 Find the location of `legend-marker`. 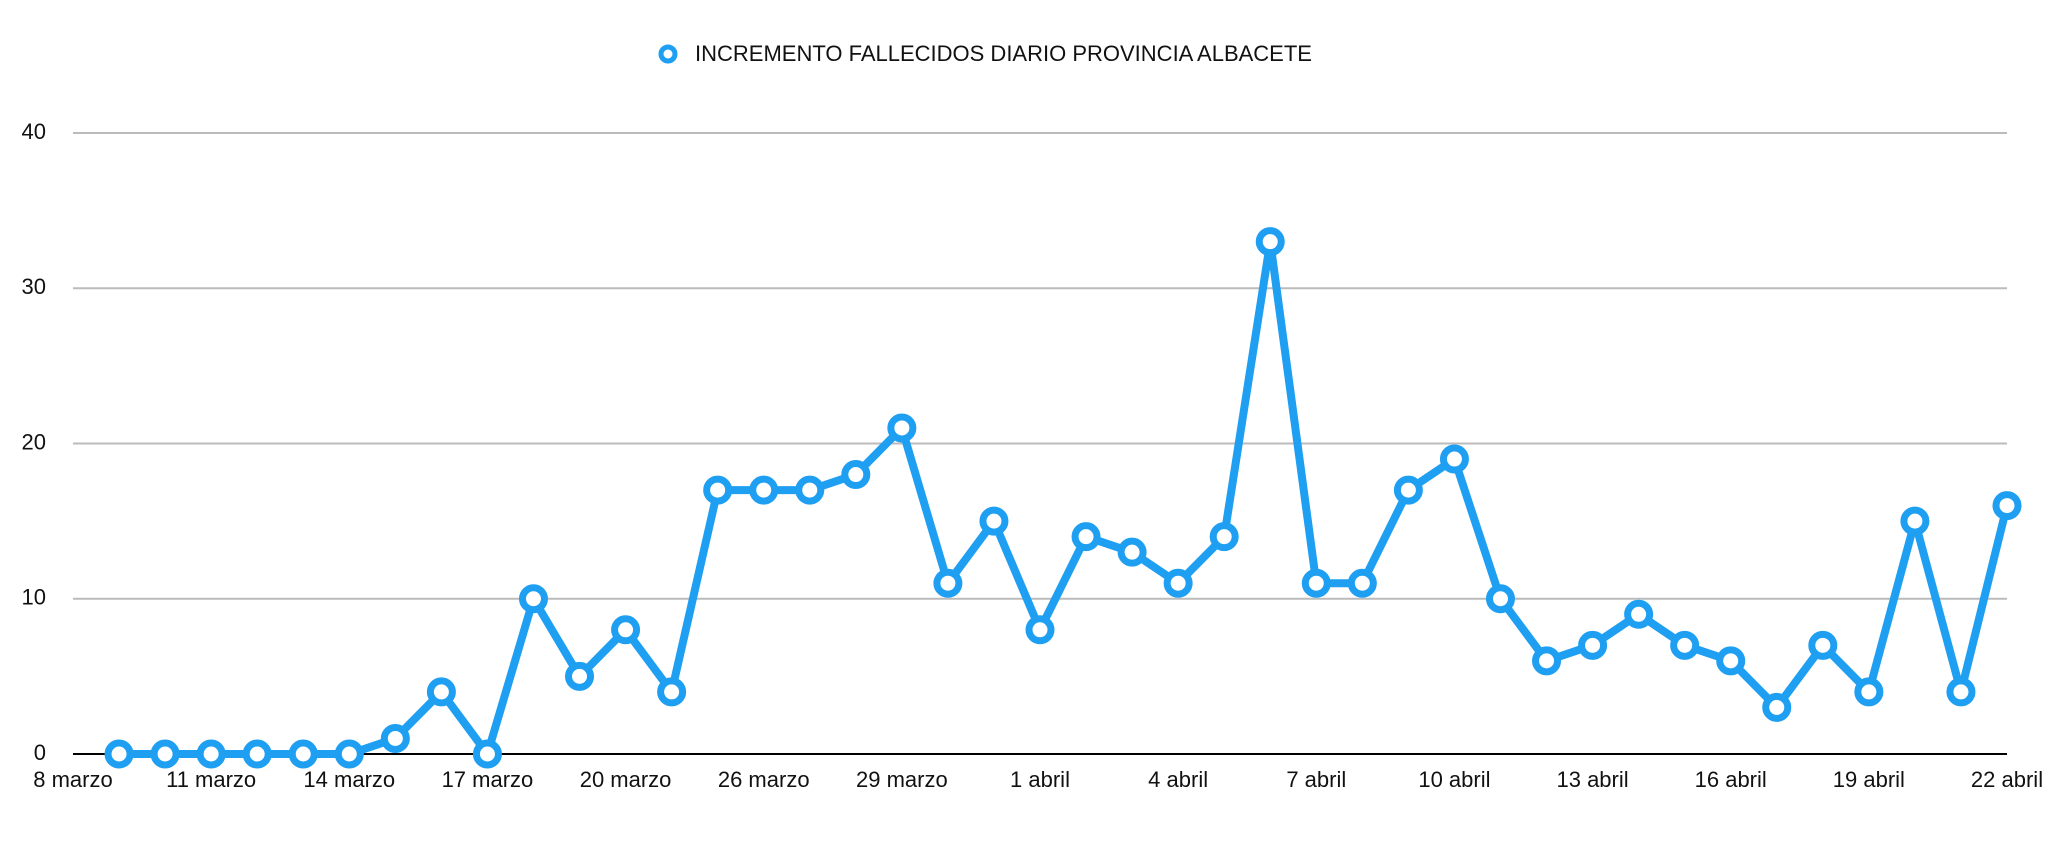

legend-marker is located at coordinates (668, 54).